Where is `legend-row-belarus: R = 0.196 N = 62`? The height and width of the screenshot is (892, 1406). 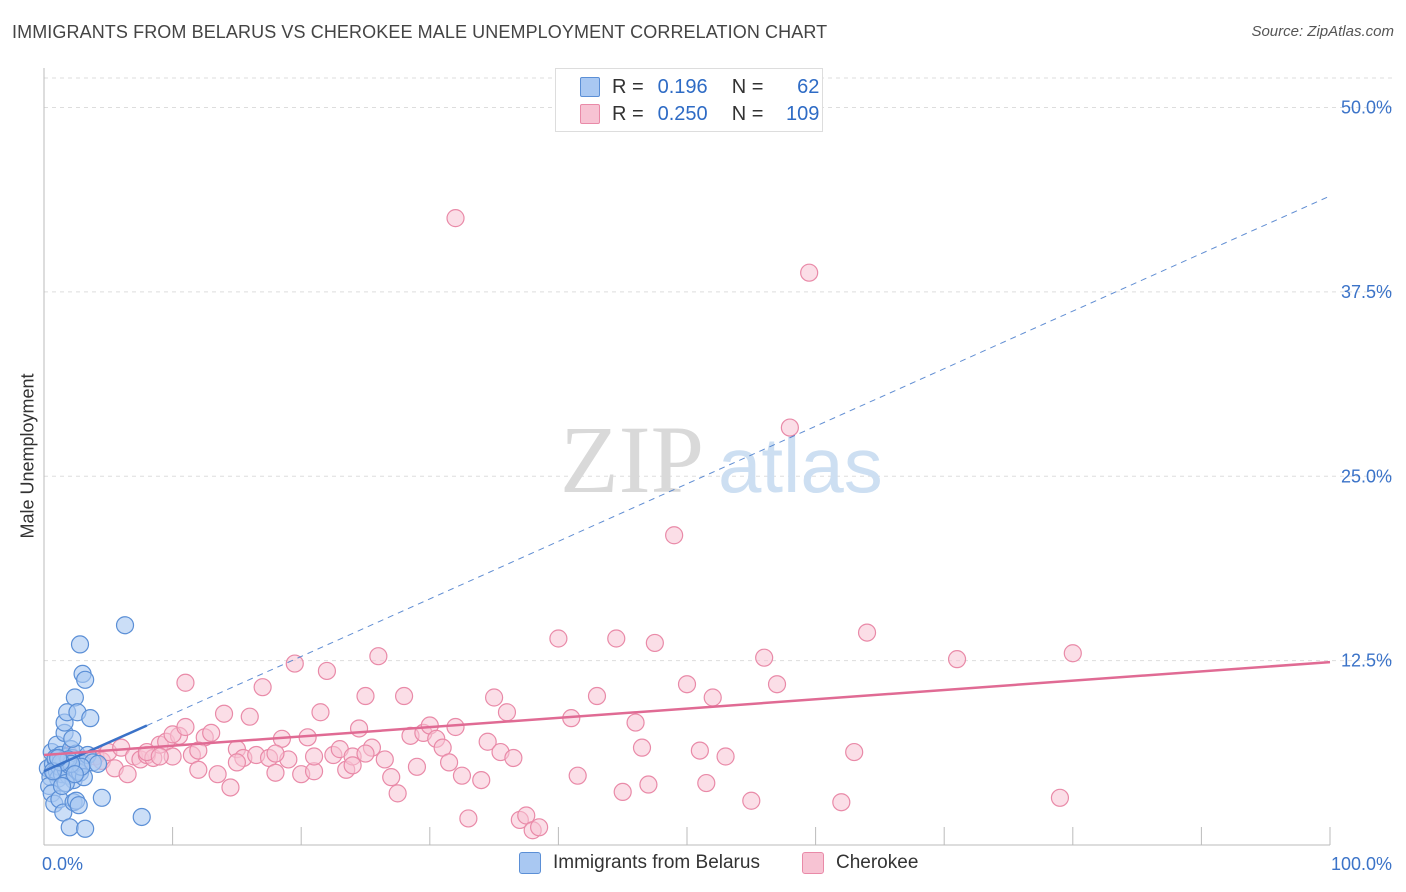
legend-row-belarus: R = 0.196 N = 62 is located at coordinates (699, 87).